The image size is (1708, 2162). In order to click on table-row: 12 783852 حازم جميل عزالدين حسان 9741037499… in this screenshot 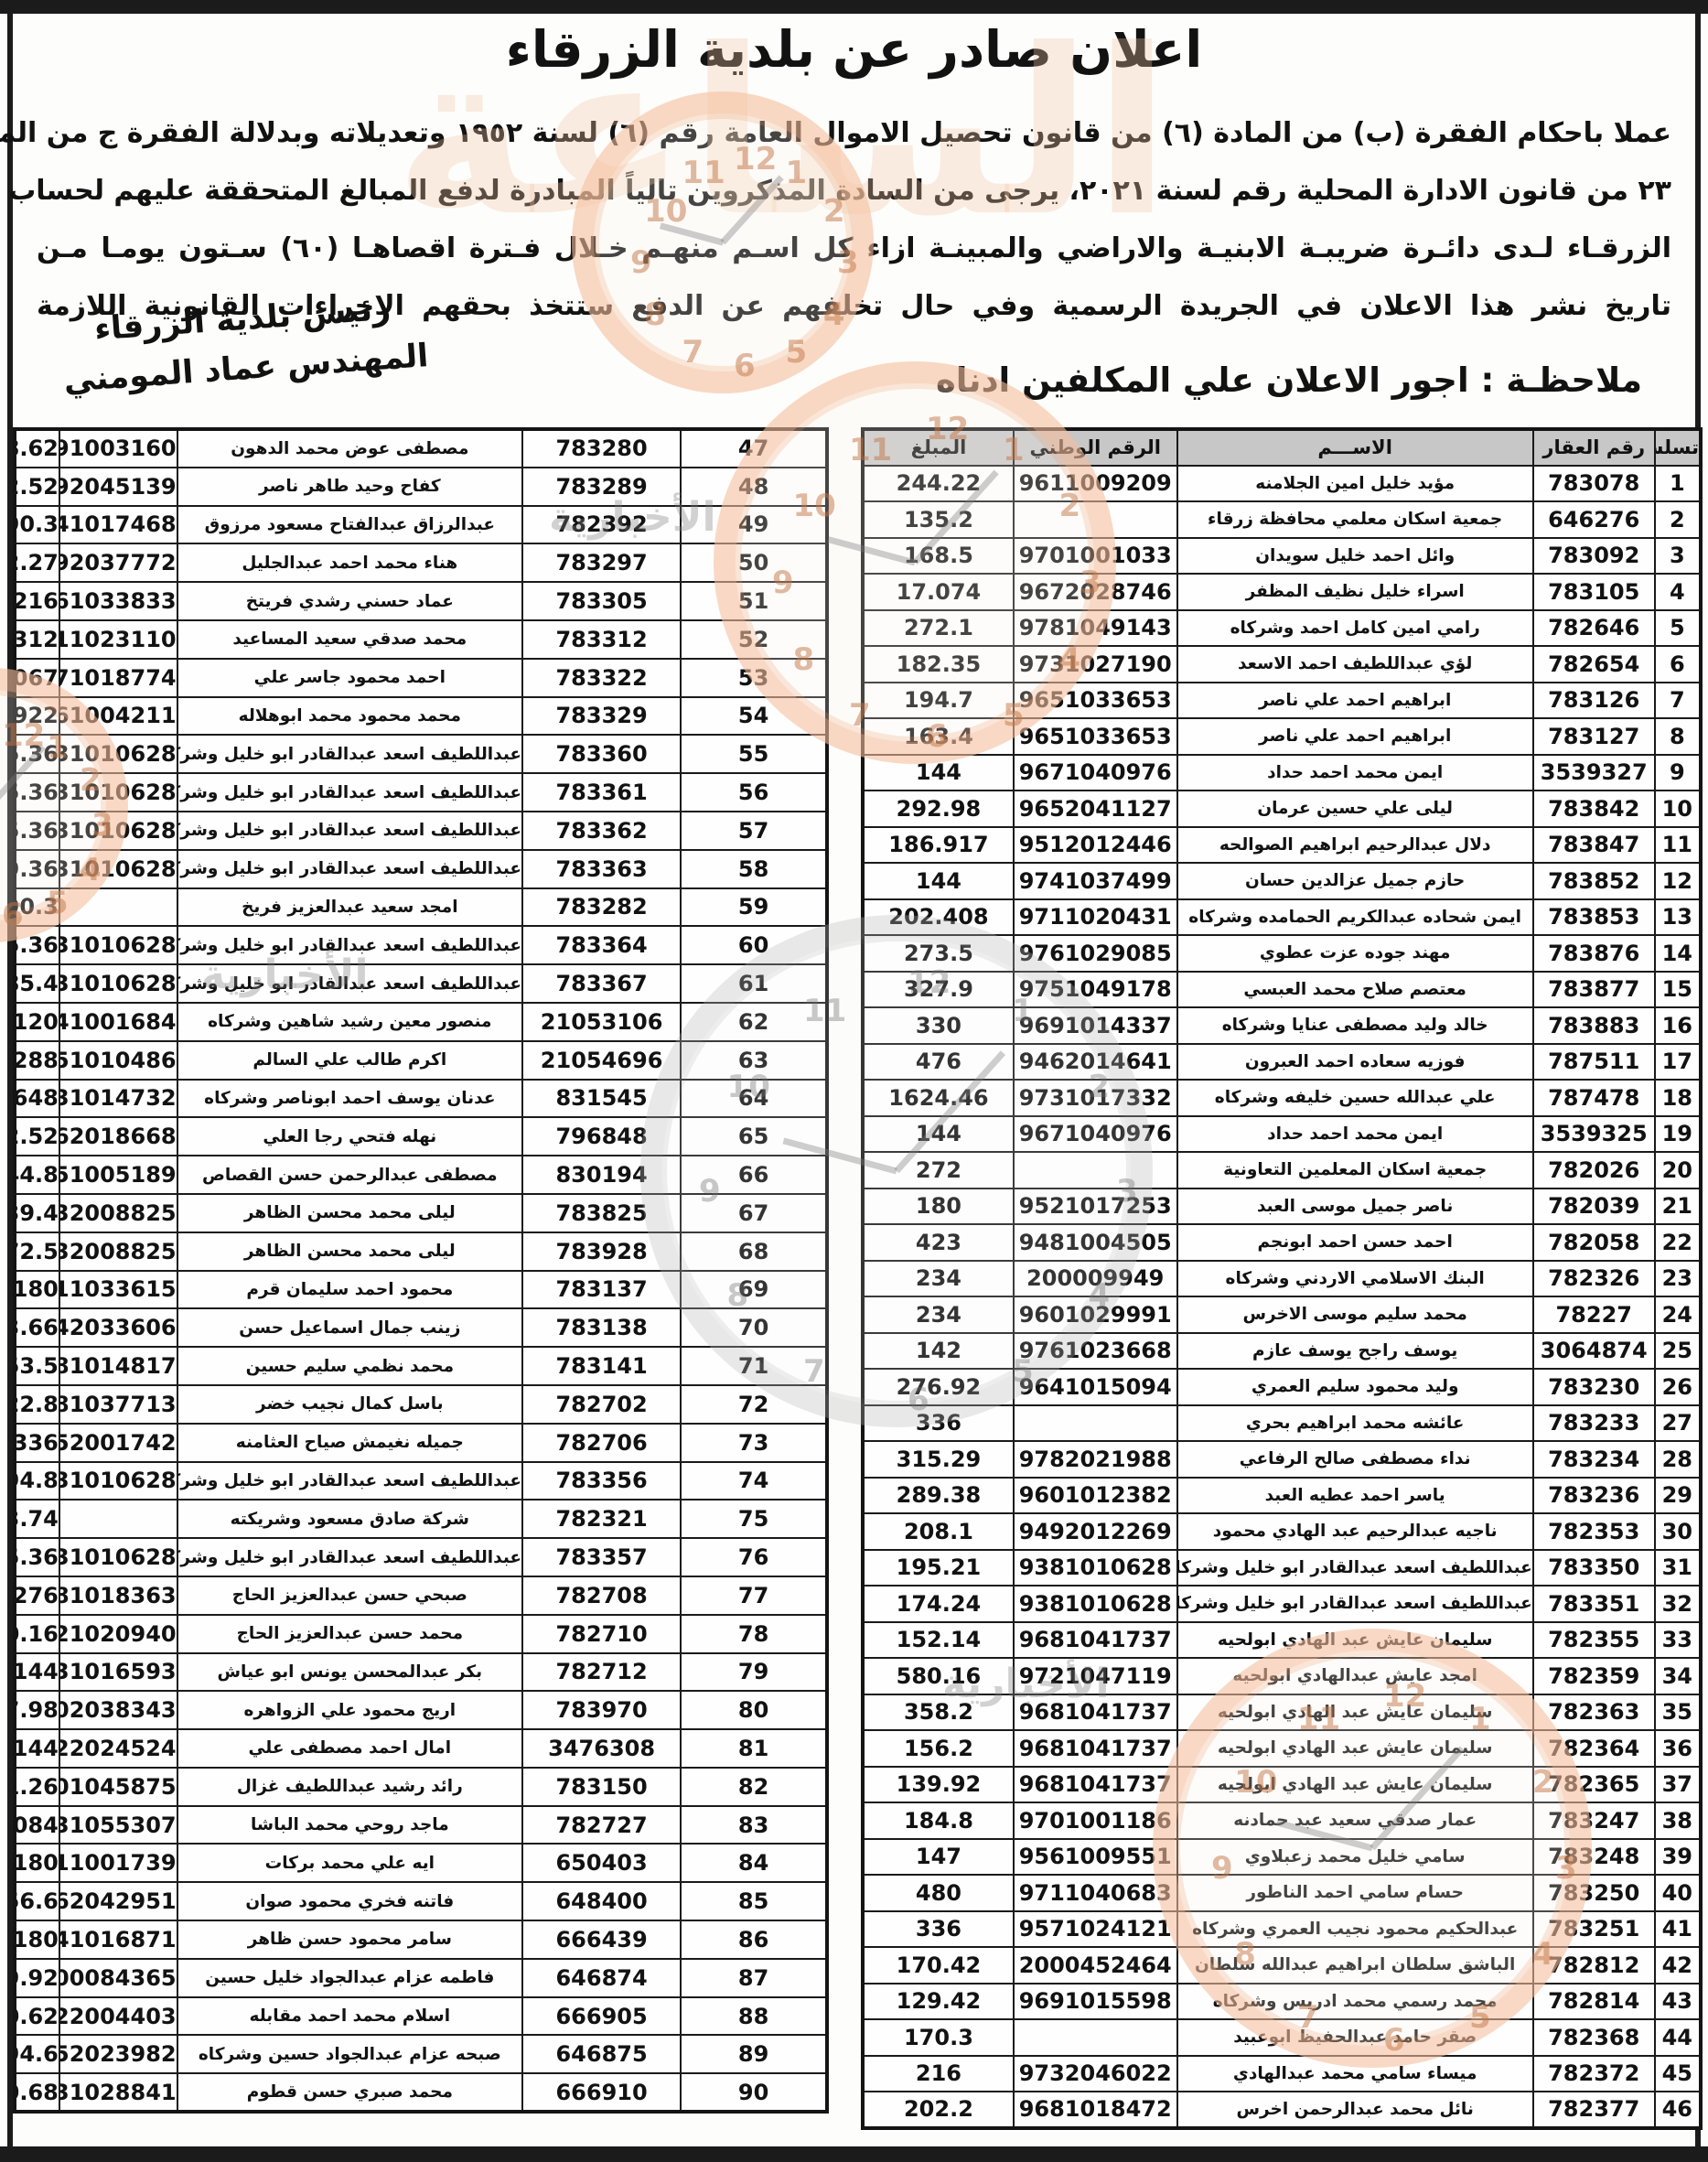, I will do `click(1282, 881)`.